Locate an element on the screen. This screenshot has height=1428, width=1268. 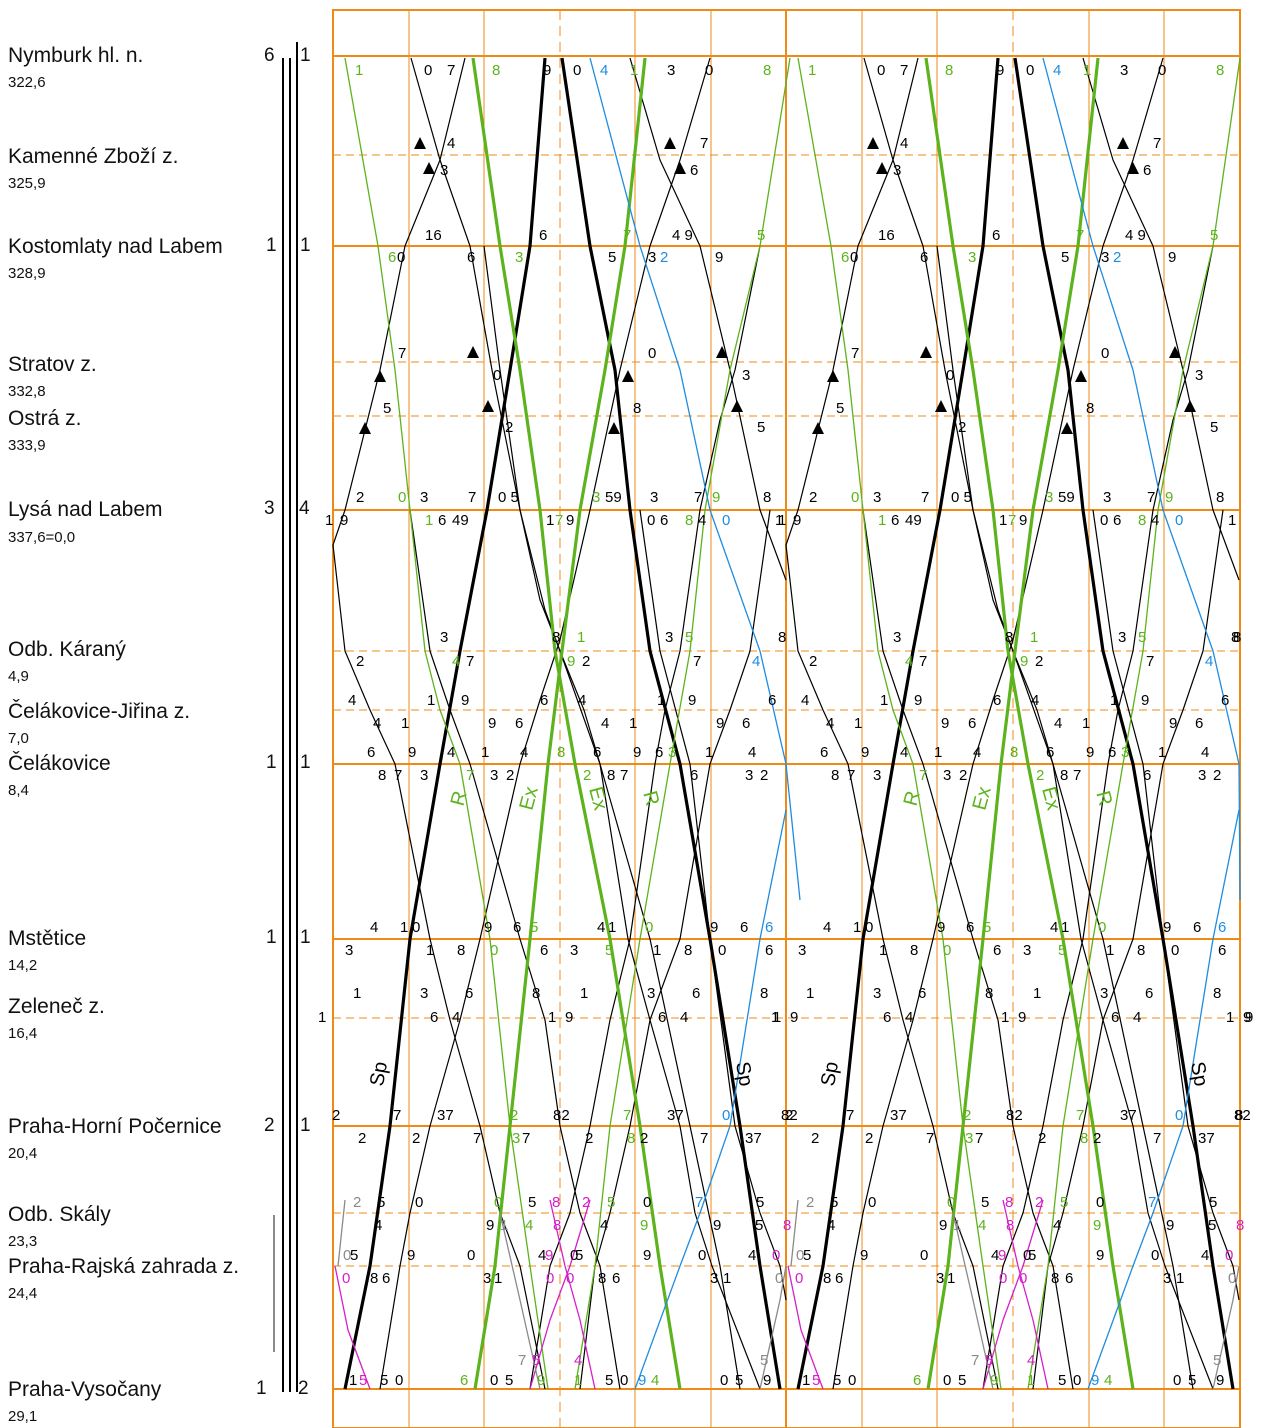
train-type-label: R is located at coordinates (459, 799).